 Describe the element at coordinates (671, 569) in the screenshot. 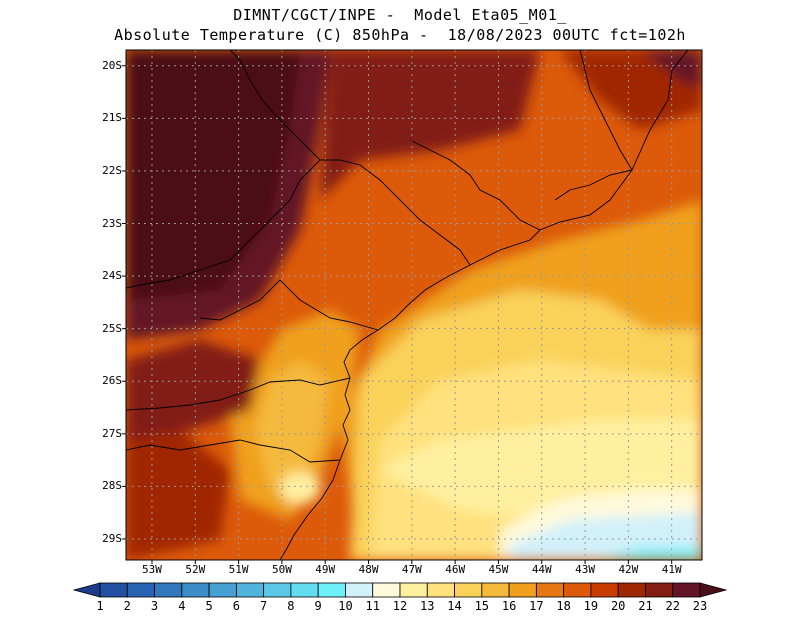

I see `lon-label: 41W` at that location.